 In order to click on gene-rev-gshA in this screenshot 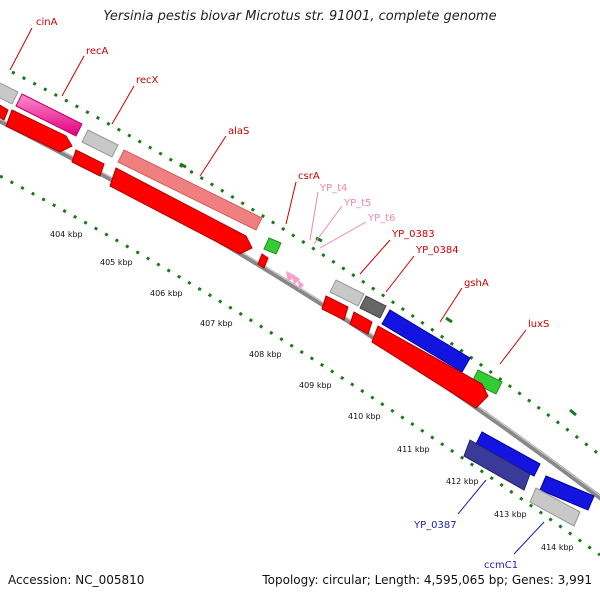, I will do `click(430, 367)`.